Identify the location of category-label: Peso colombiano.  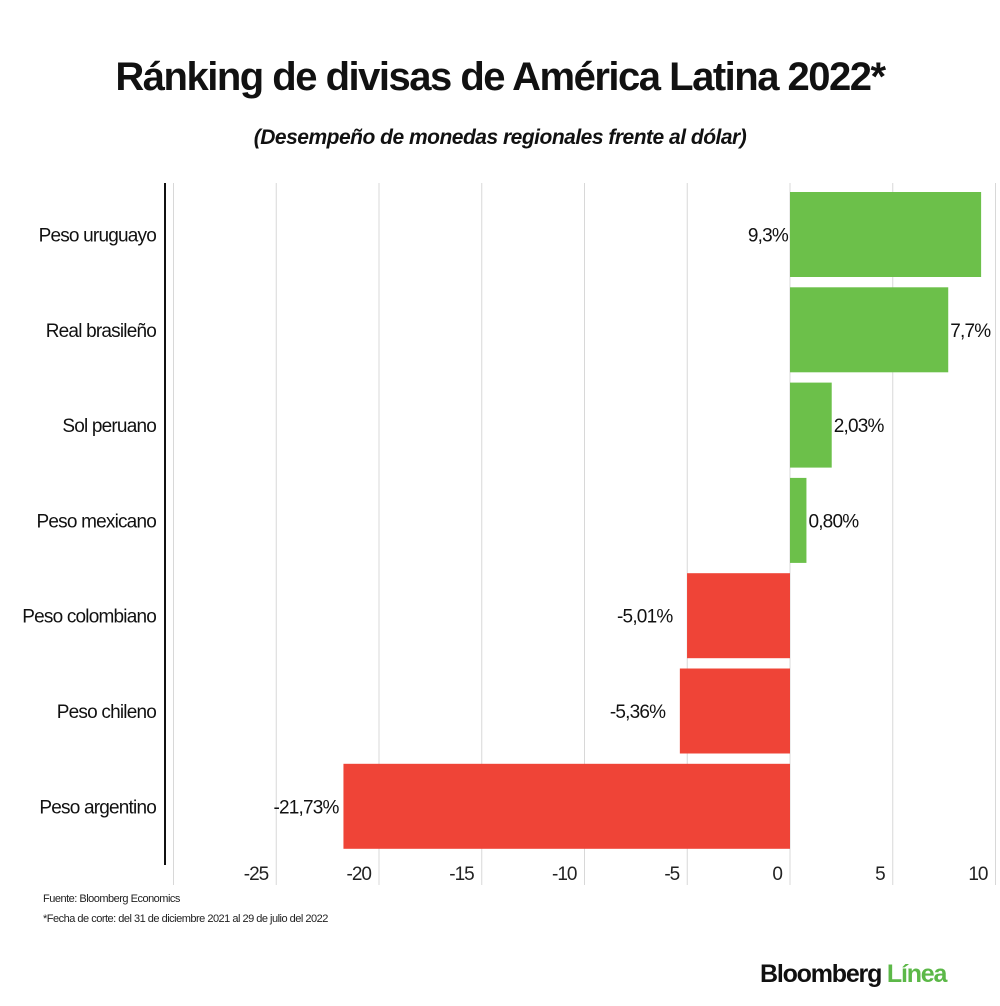
(89, 617).